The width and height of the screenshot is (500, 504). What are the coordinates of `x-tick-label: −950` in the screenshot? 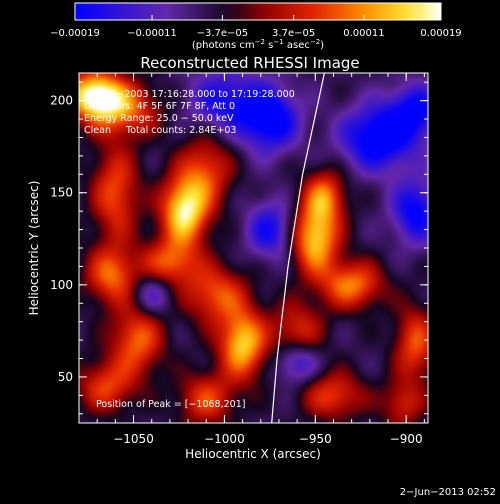 It's located at (315, 439).